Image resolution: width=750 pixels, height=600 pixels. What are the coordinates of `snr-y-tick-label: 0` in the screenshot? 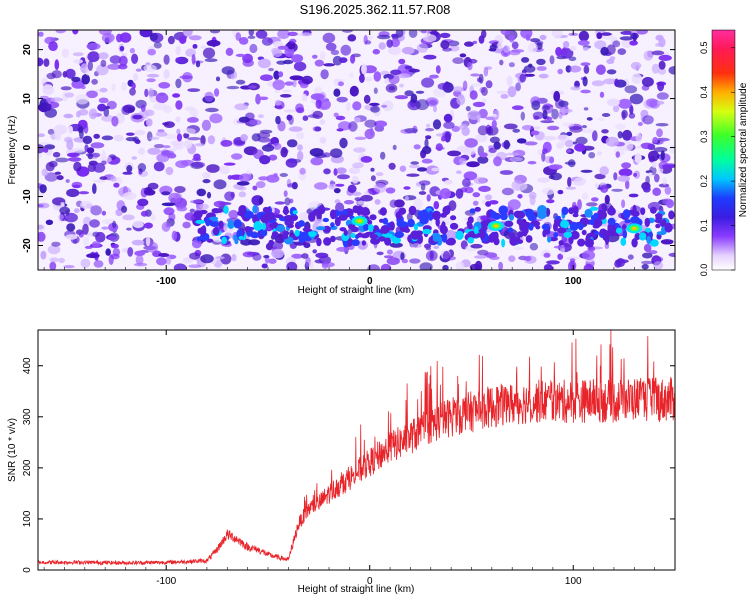 It's located at (27, 570).